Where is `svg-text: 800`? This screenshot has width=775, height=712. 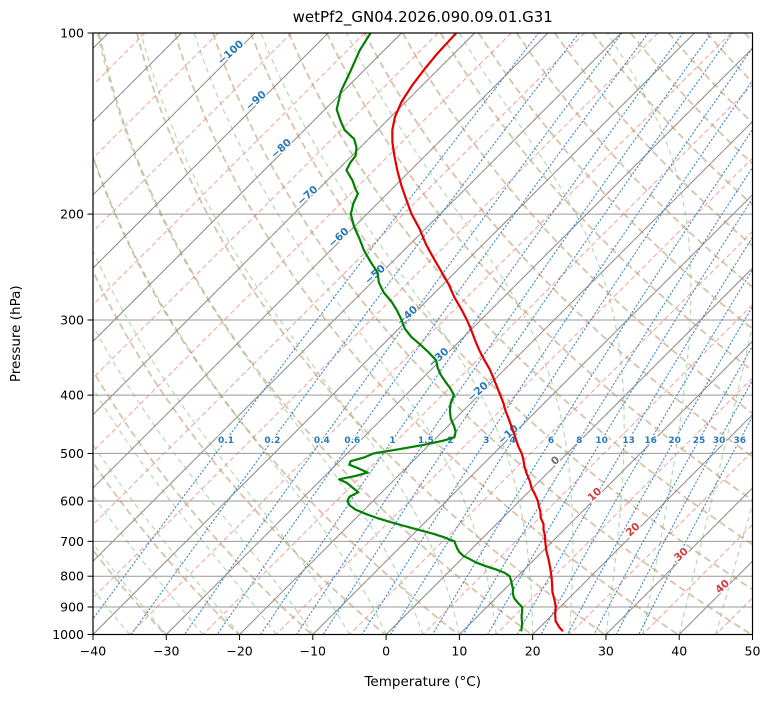
svg-text: 800 is located at coordinates (72, 576).